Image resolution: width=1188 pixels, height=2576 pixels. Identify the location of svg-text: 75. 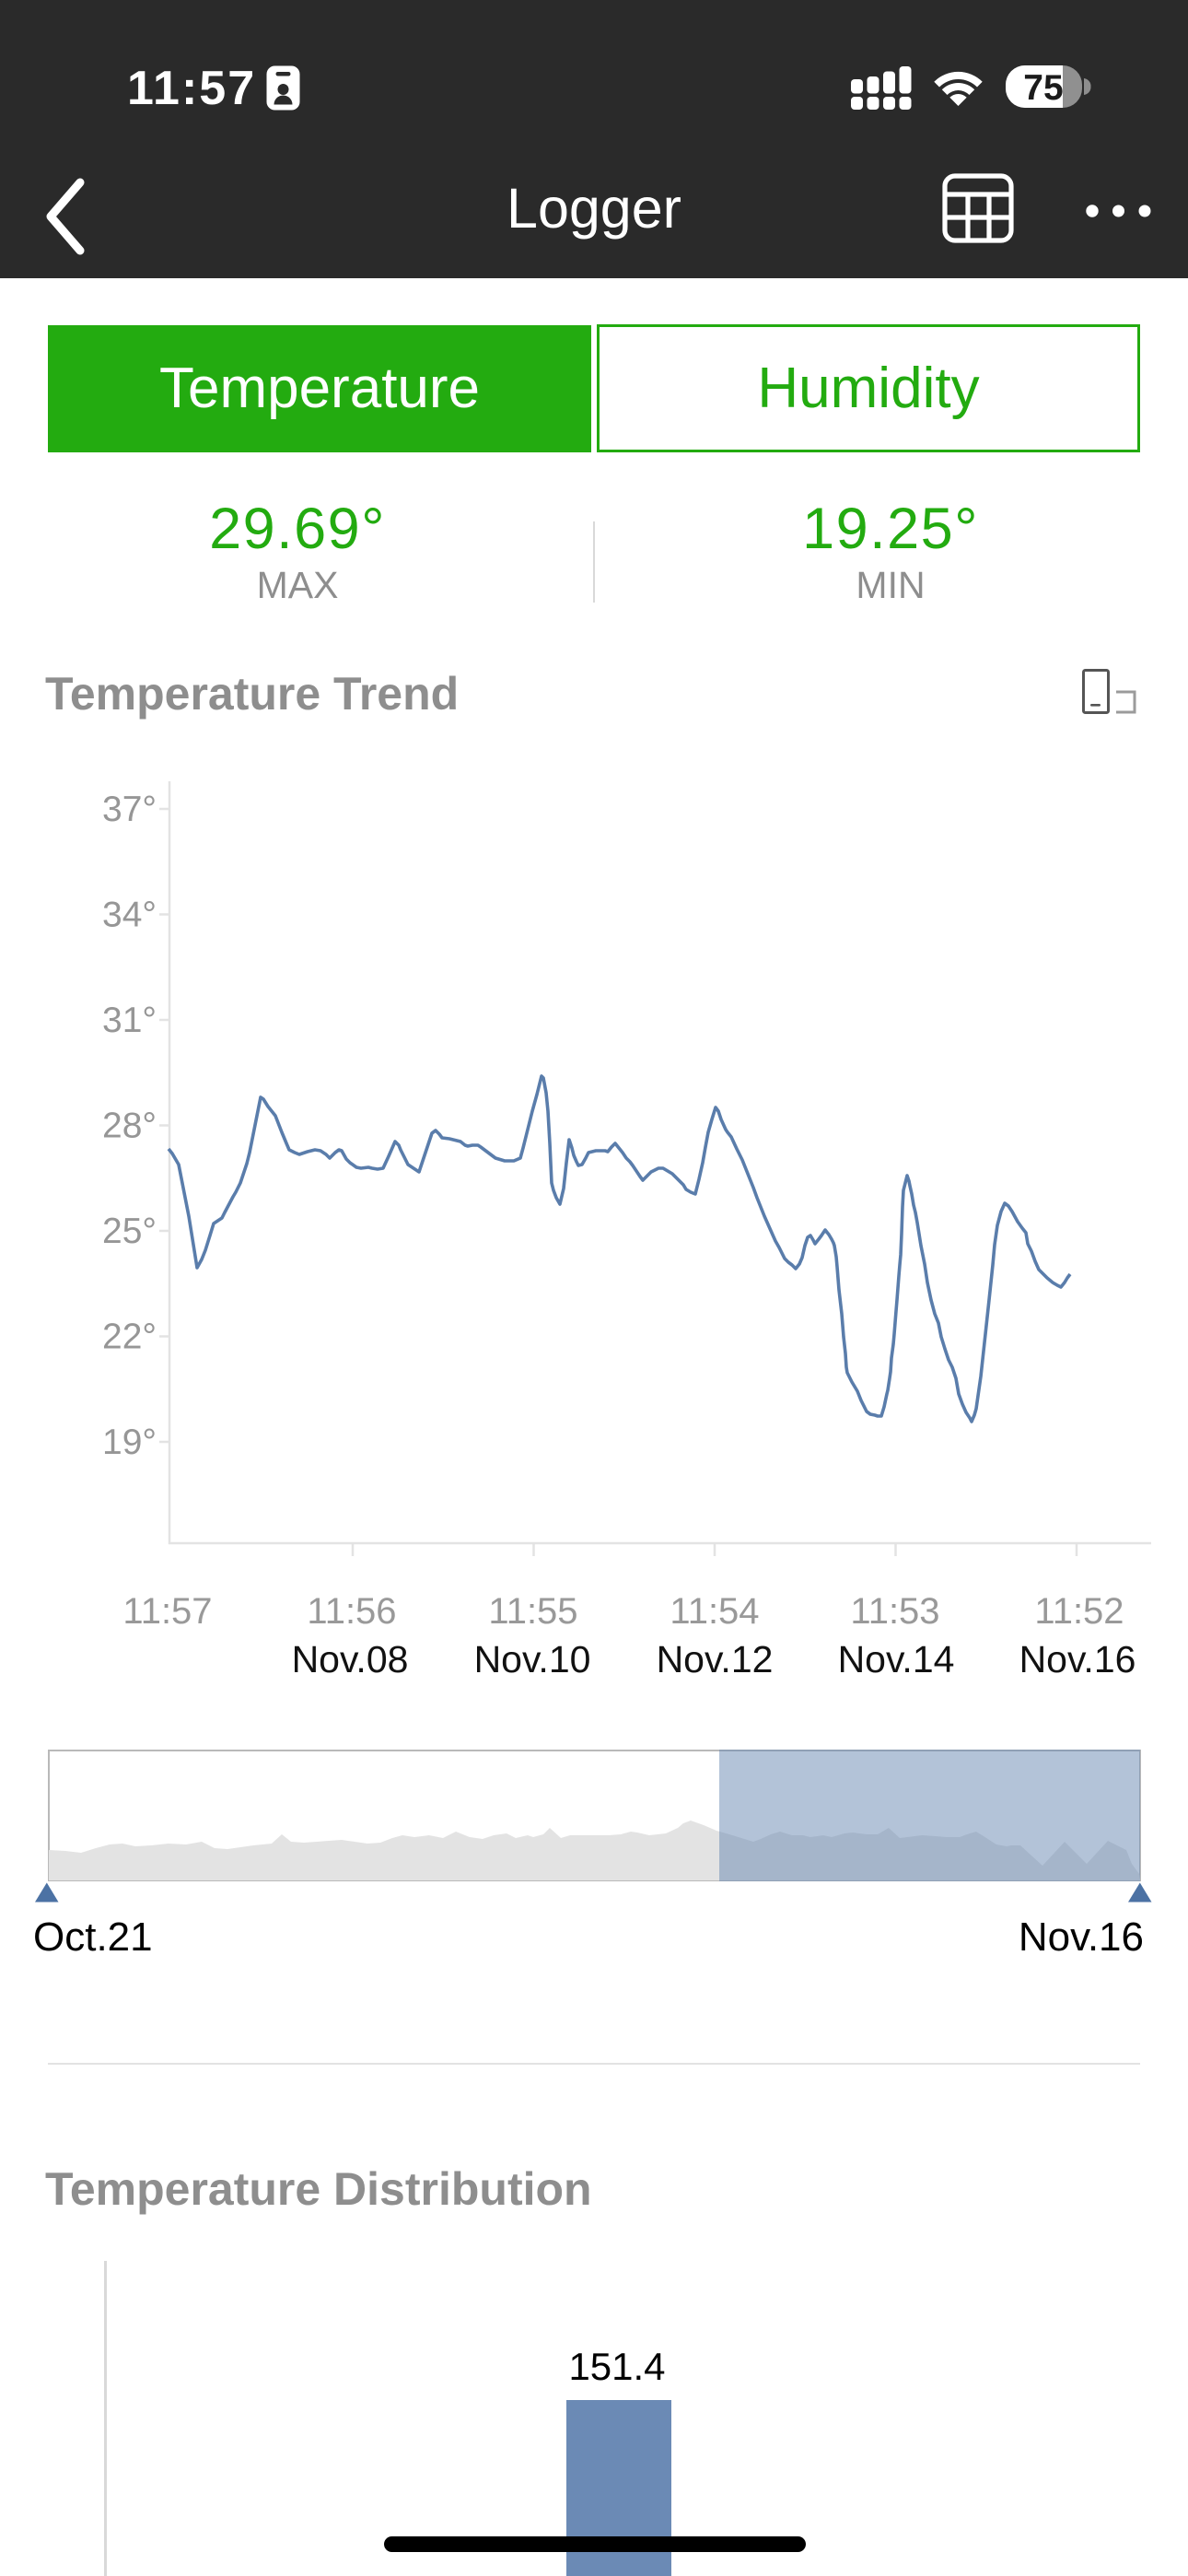
(1043, 88).